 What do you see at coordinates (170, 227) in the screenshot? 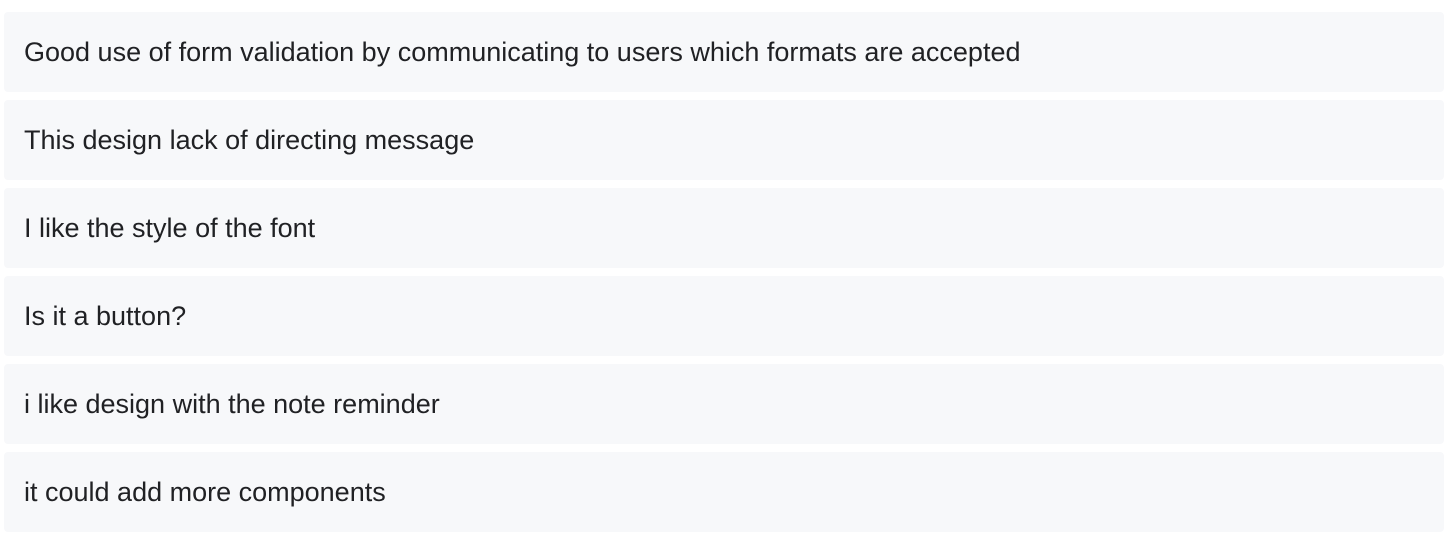
I see `response-text: I like the style of the font` at bounding box center [170, 227].